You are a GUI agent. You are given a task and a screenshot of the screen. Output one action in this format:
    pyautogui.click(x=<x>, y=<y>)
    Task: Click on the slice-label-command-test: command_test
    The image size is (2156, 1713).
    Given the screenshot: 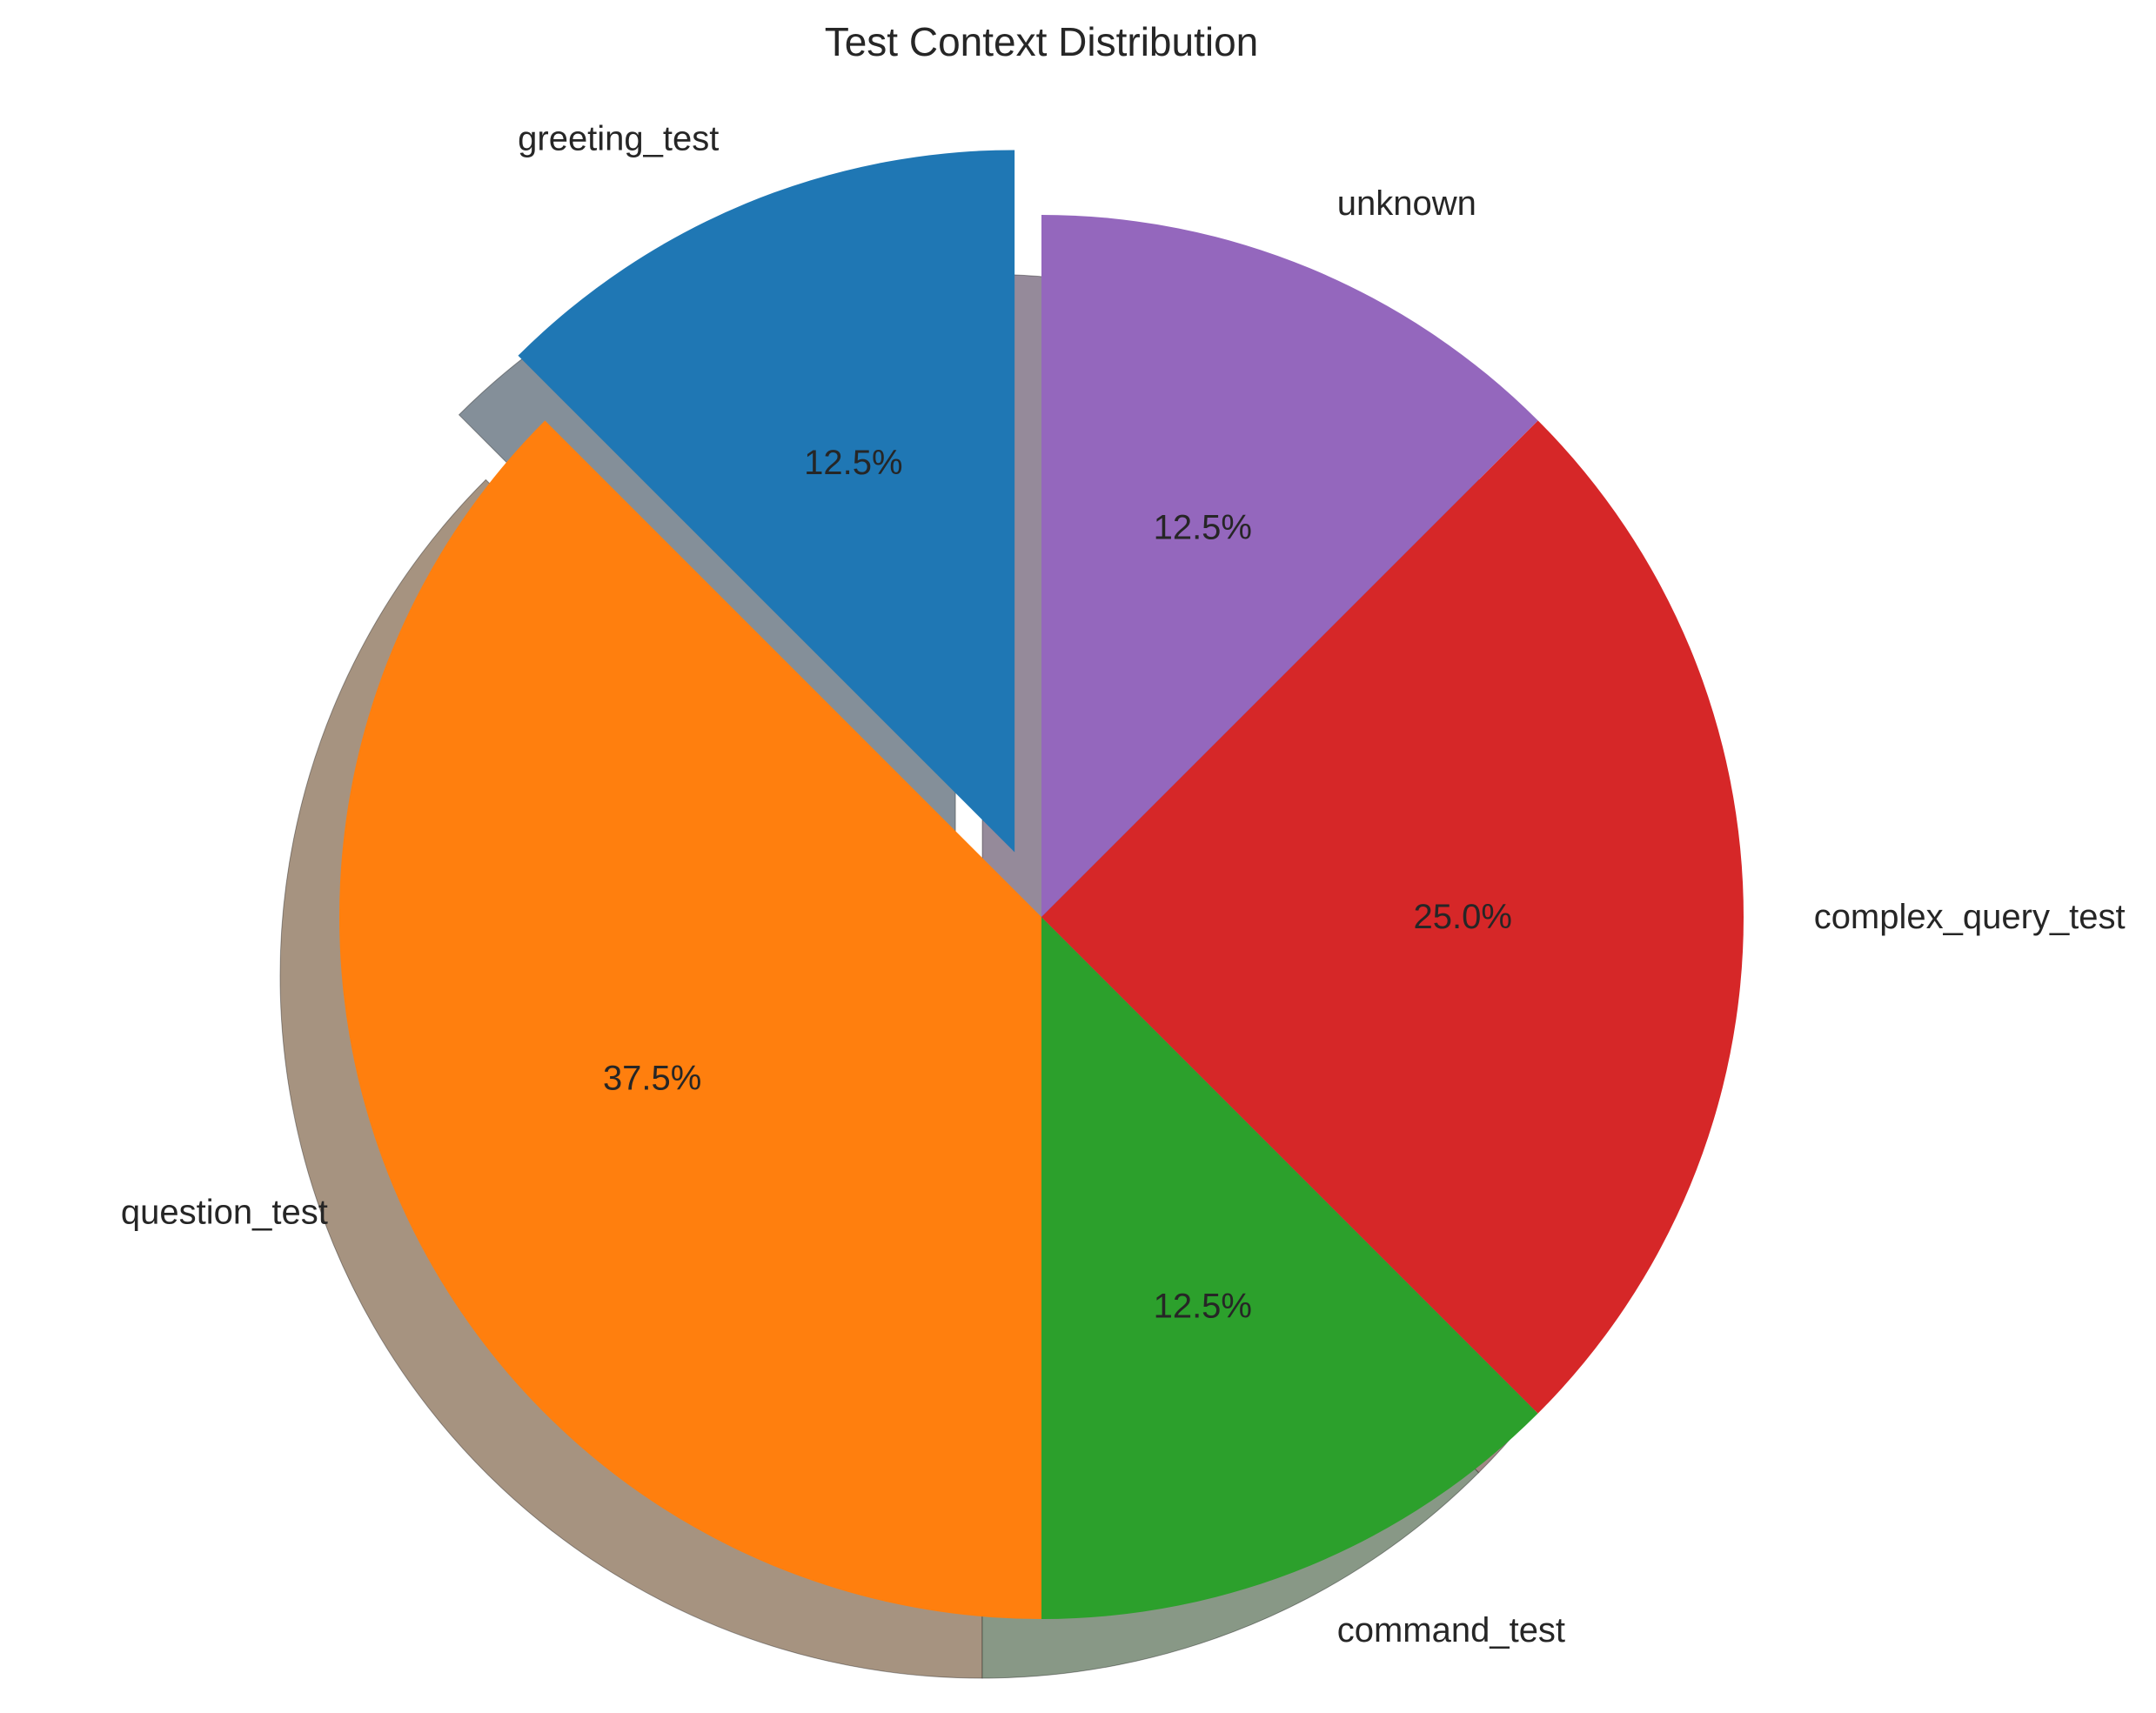 What is the action you would take?
    pyautogui.click(x=1451, y=1630)
    